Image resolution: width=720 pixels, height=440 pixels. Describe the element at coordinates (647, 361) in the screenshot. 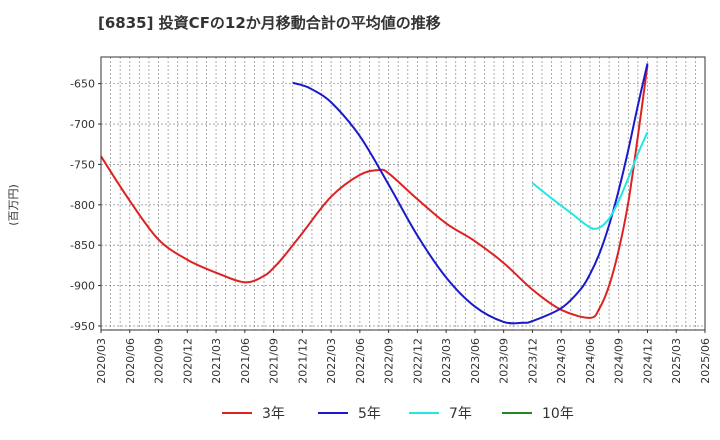

I see `x-tick-label: 2024/12` at that location.